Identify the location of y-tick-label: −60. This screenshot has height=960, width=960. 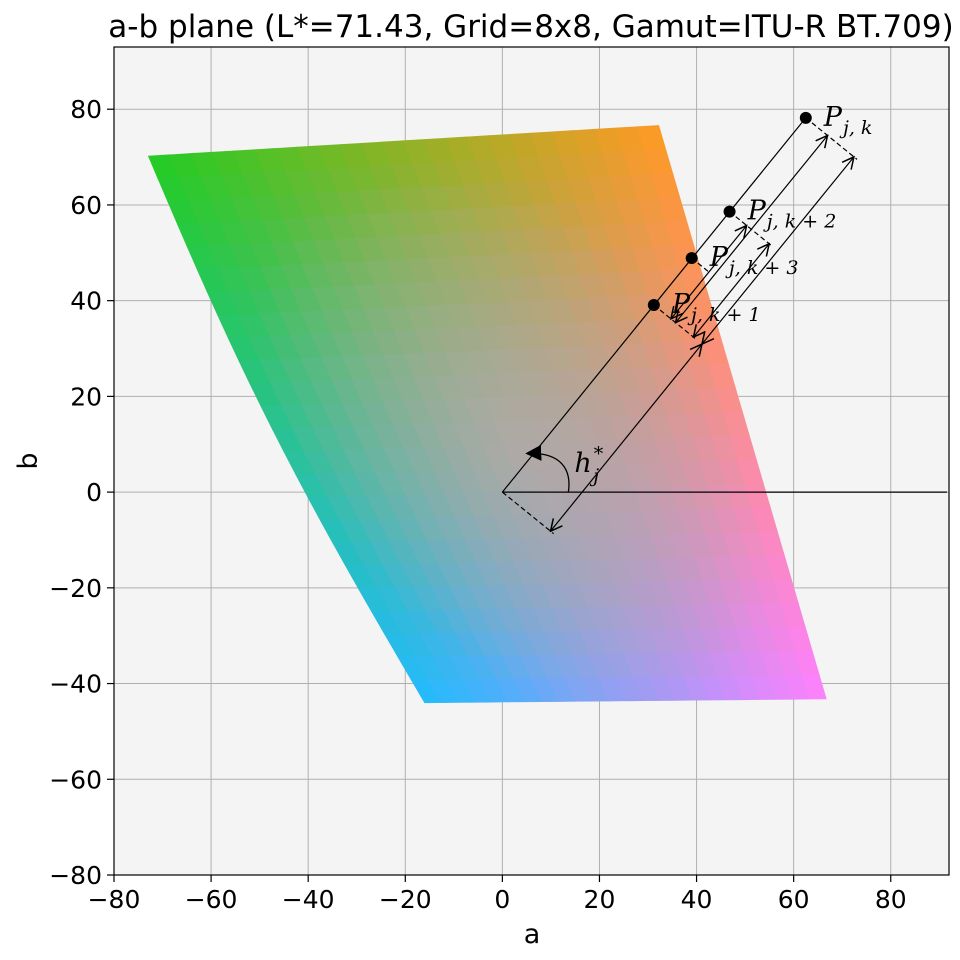
(75, 779).